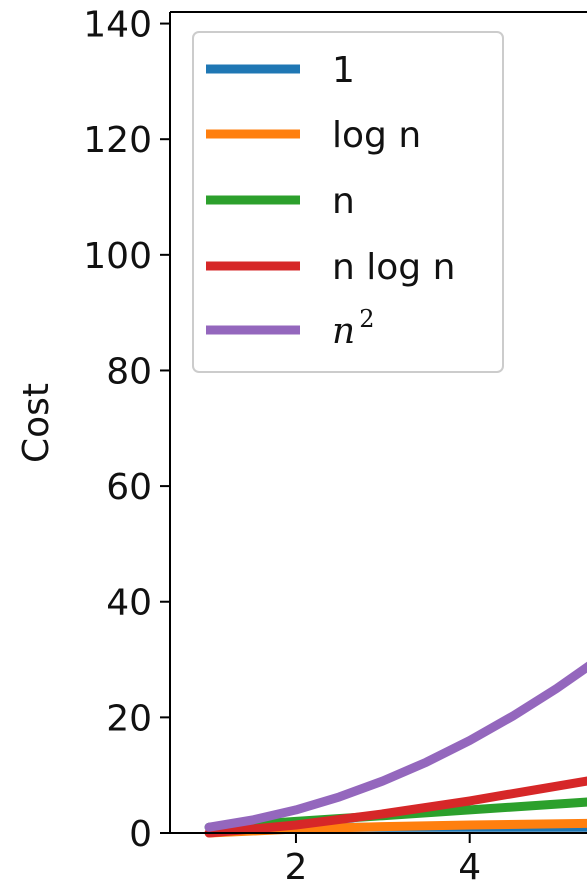  Describe the element at coordinates (343, 70) in the screenshot. I see `legend-label-0: 1` at that location.